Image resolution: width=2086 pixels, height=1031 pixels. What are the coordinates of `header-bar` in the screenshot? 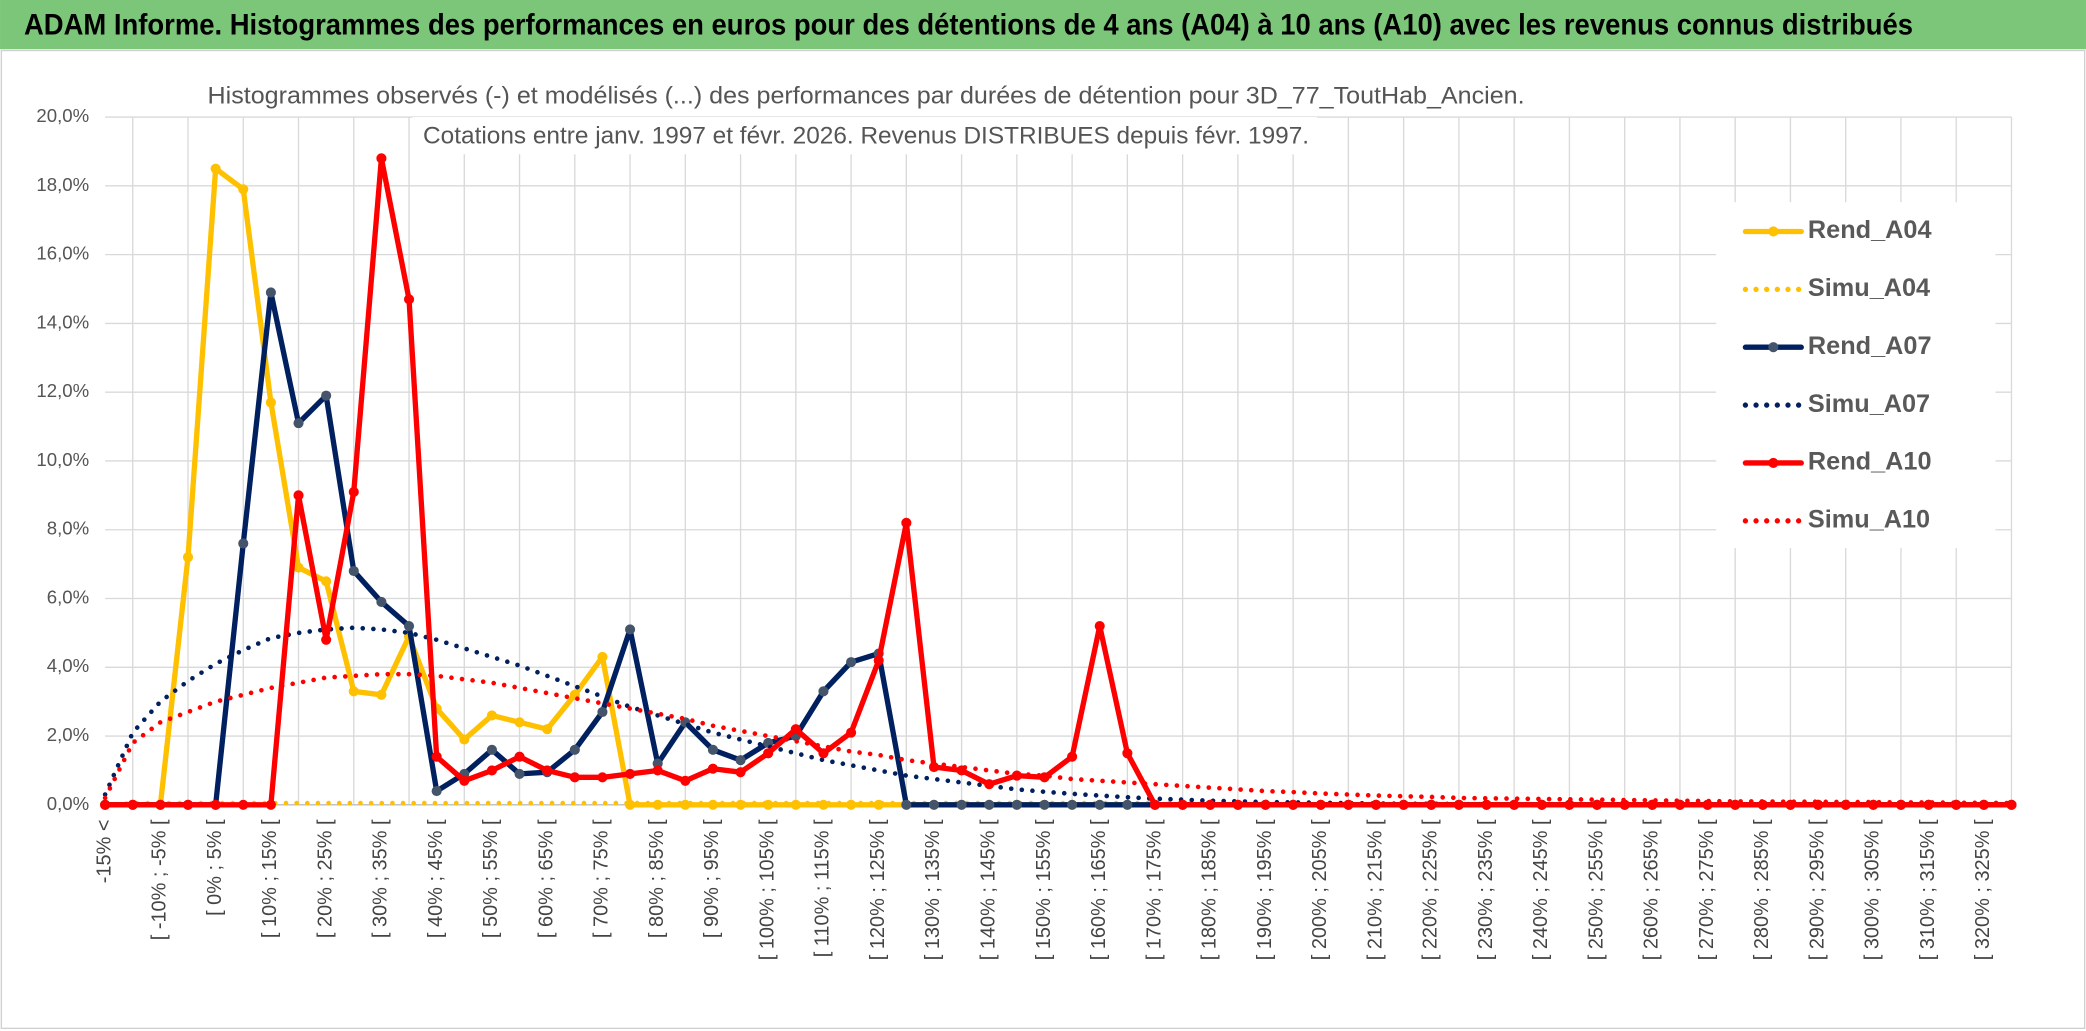 It's located at (1043, 25).